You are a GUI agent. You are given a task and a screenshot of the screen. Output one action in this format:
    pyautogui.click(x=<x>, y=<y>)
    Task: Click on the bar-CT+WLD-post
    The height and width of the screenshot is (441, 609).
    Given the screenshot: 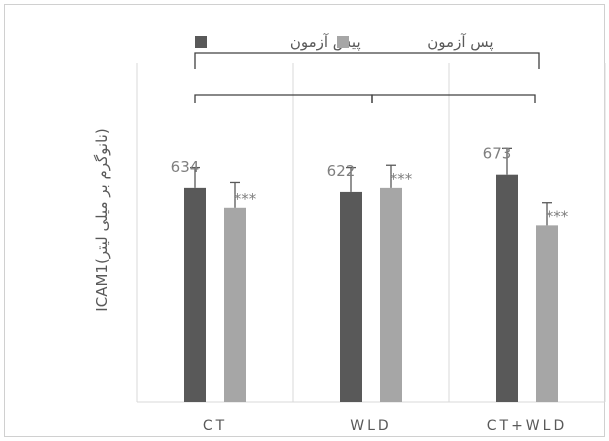 What is the action you would take?
    pyautogui.click(x=547, y=313)
    